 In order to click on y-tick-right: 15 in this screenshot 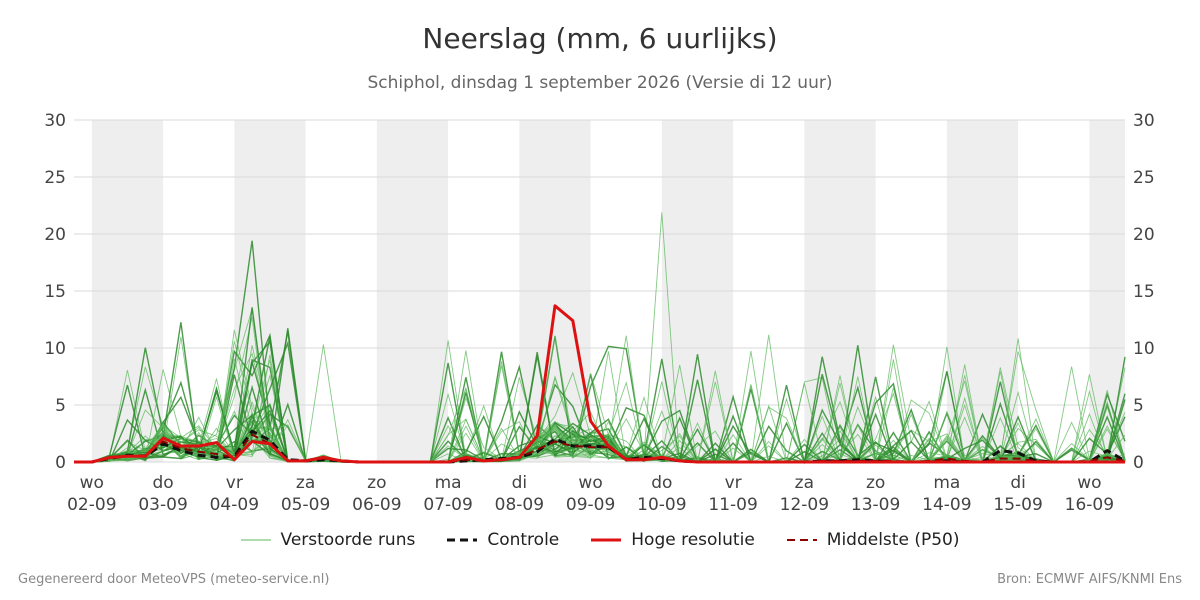, I will do `click(1144, 292)`.